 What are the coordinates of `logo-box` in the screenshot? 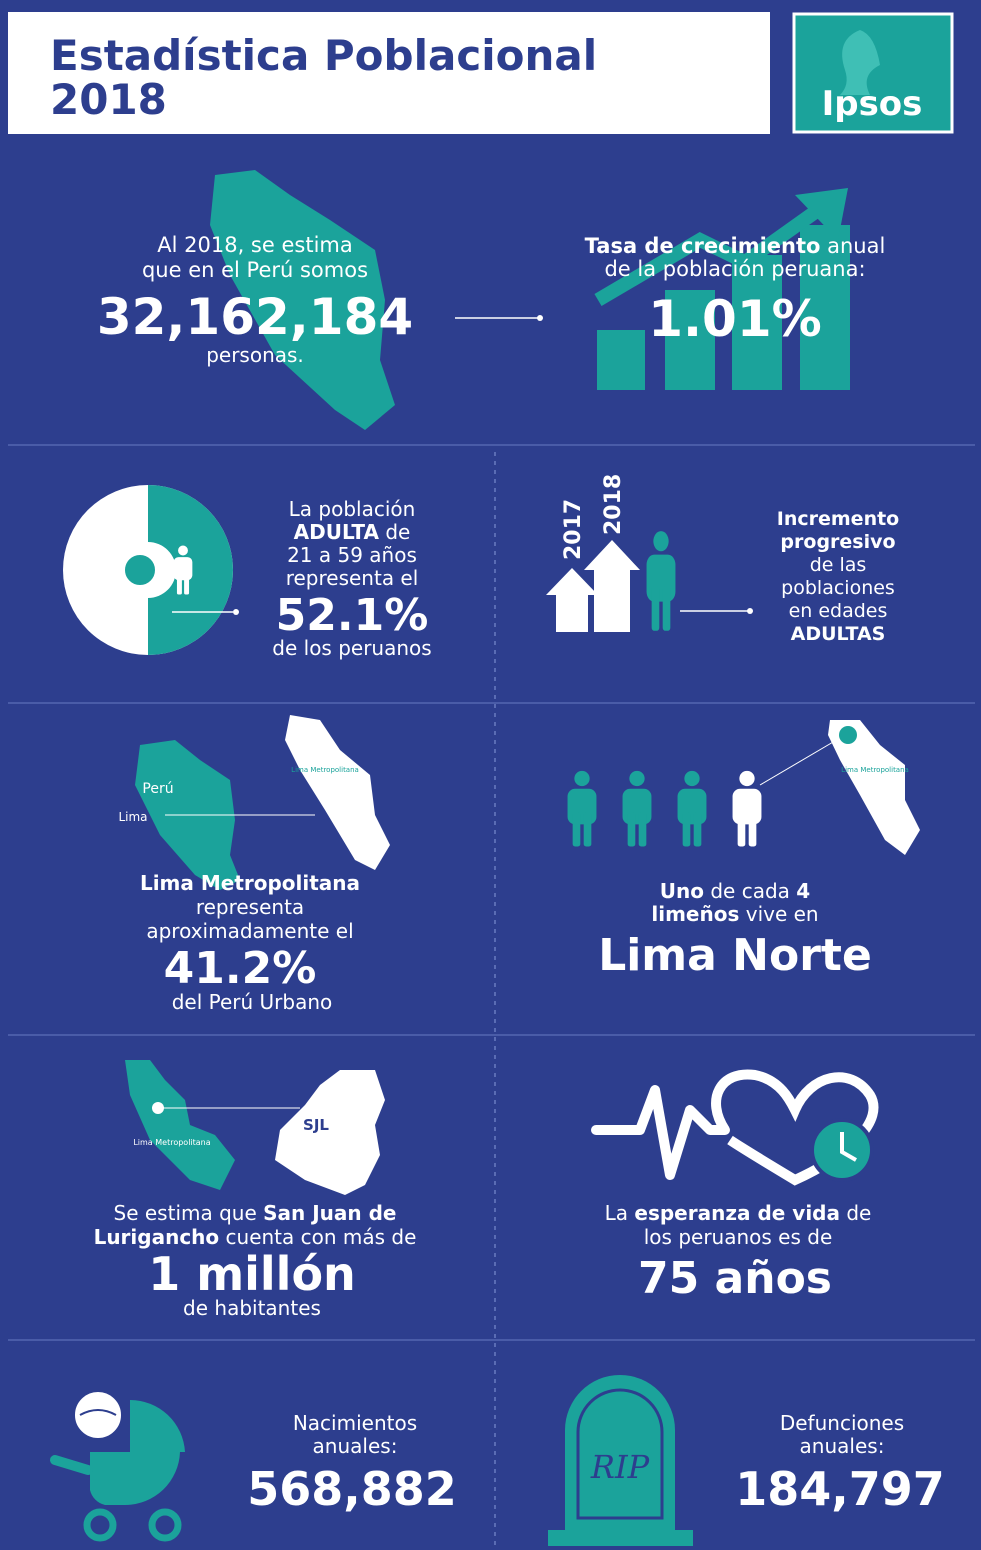 It's located at (873, 73).